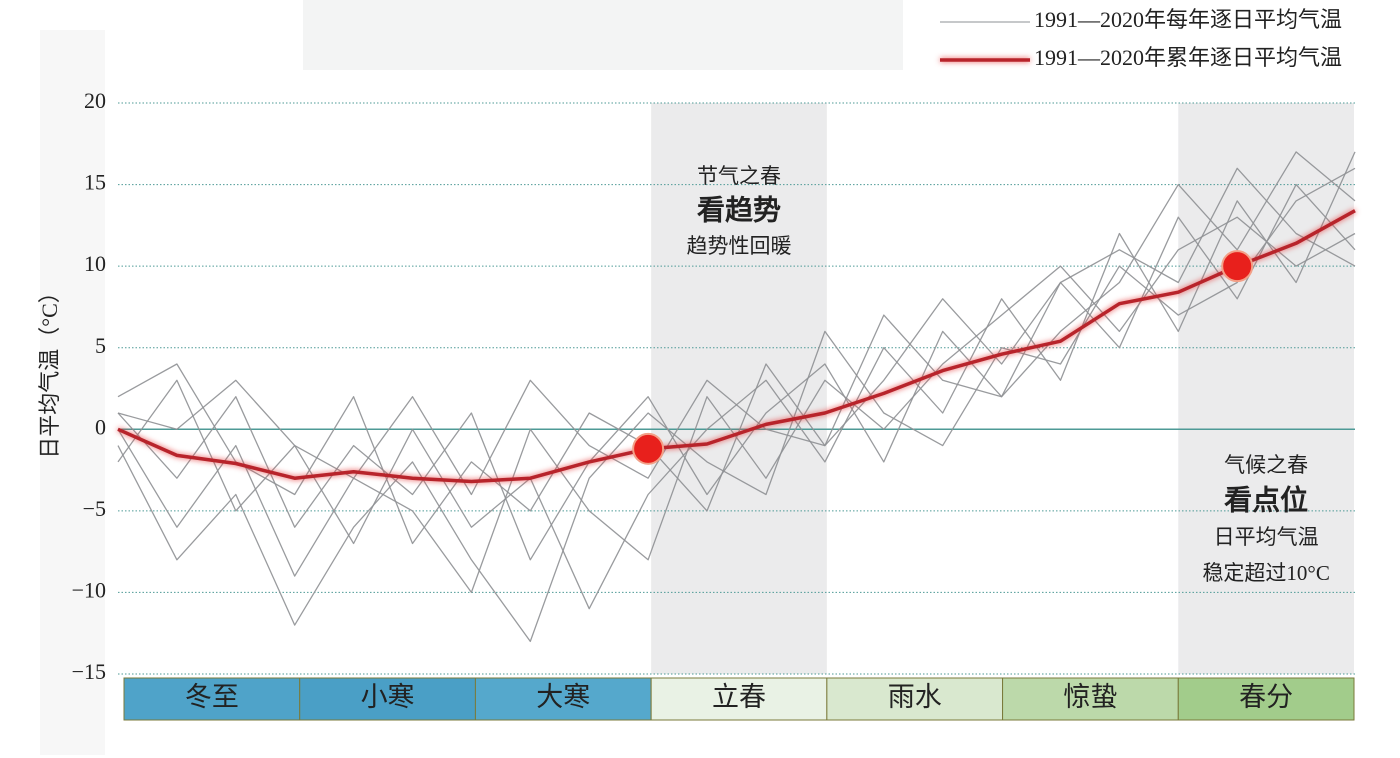 The height and width of the screenshot is (758, 1400). I want to click on annotation-text: 看趋势, so click(739, 210).